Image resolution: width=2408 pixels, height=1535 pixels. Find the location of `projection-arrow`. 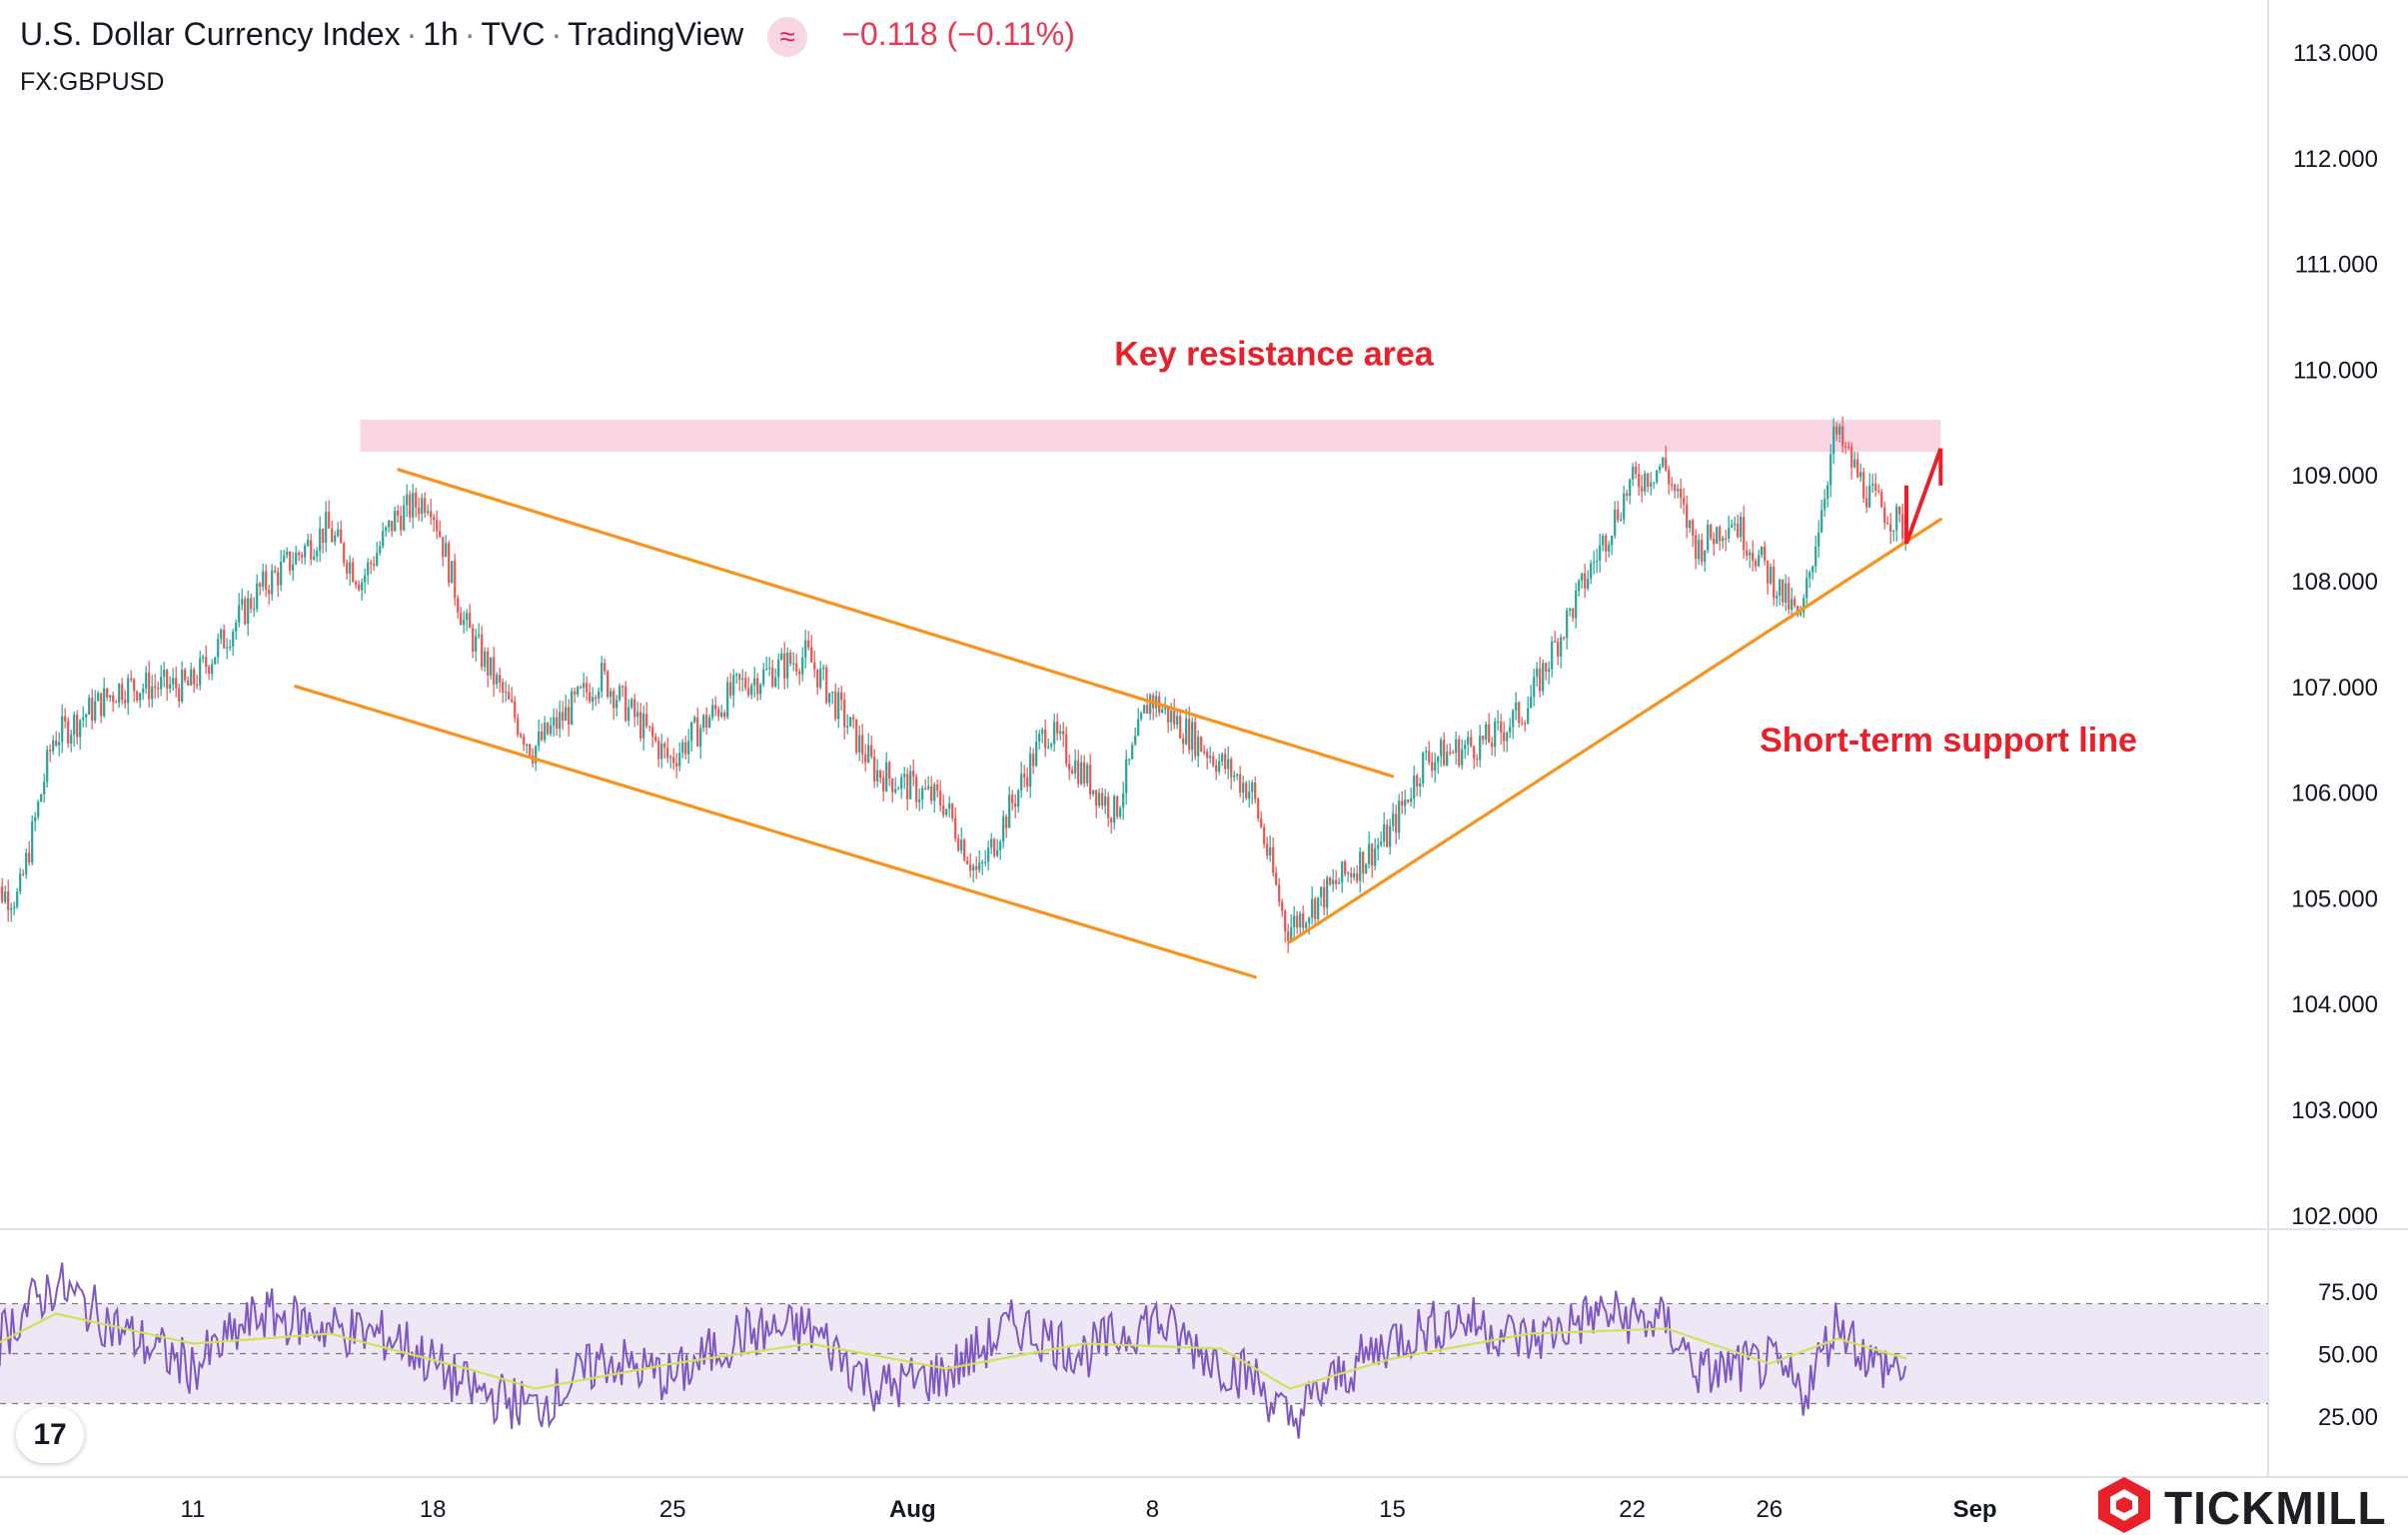

projection-arrow is located at coordinates (1924, 497).